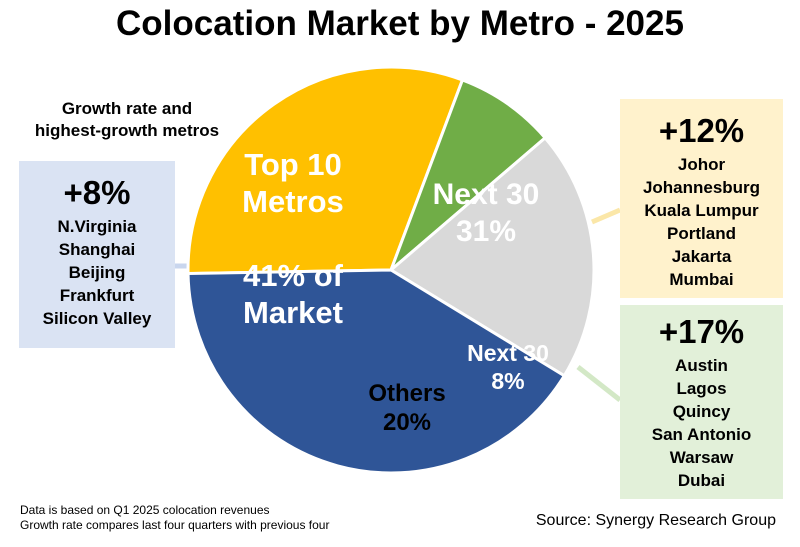 The image size is (800, 547). I want to click on slice-top-10-metros-label: Top 10 Metros 41% of Market, so click(293, 238).